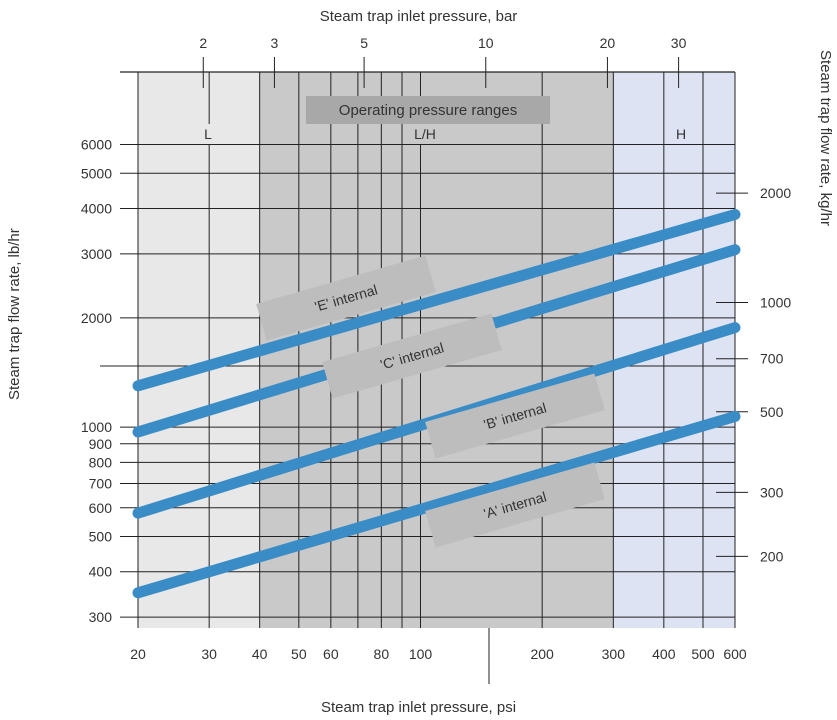  I want to click on x-bottom-tick-label: 100, so click(421, 654).